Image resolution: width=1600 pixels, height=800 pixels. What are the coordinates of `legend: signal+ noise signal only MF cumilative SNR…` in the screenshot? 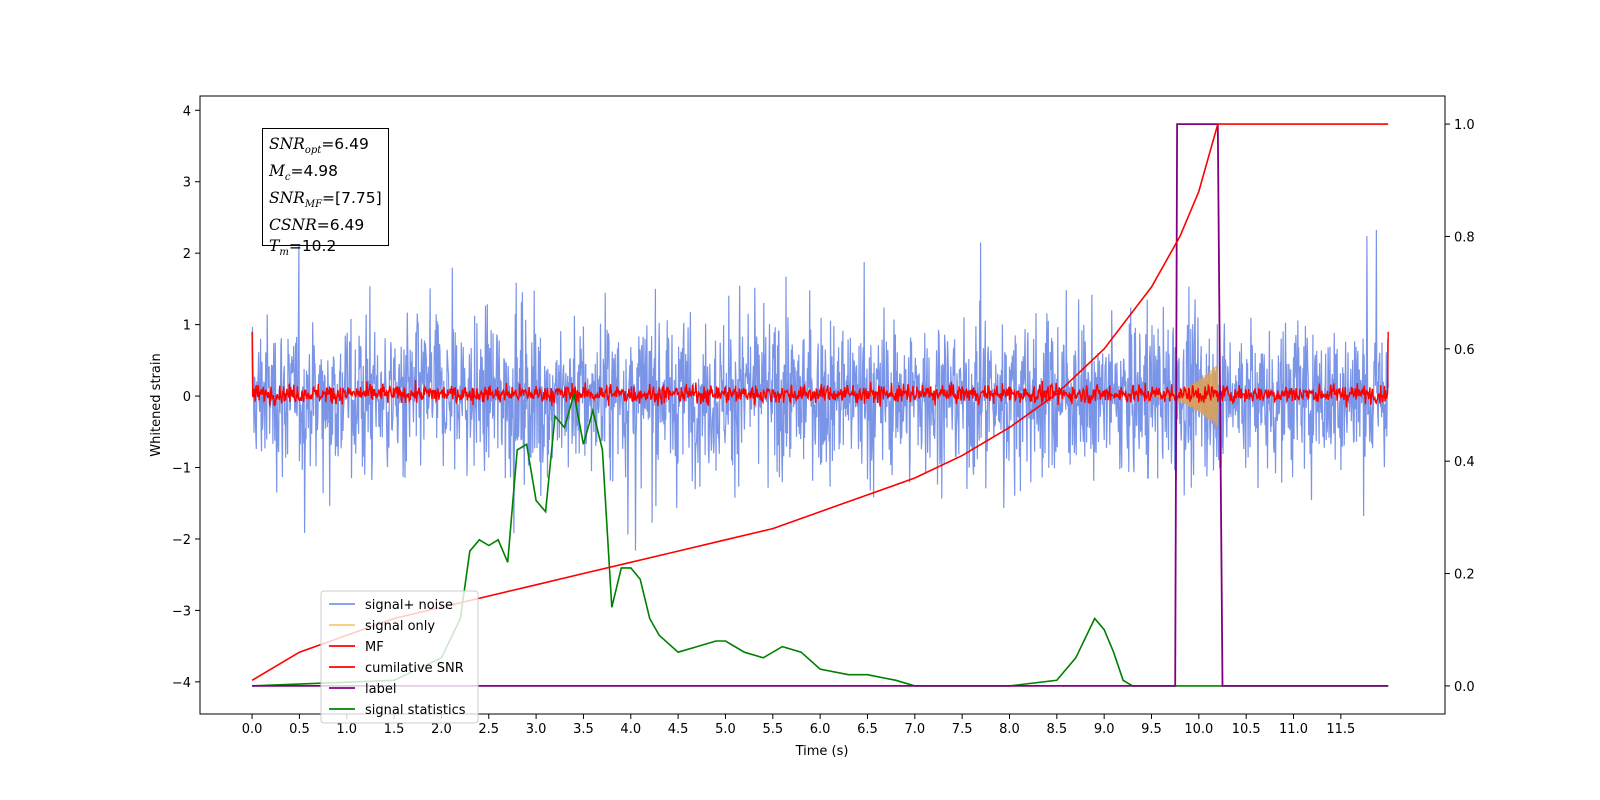 It's located at (399, 657).